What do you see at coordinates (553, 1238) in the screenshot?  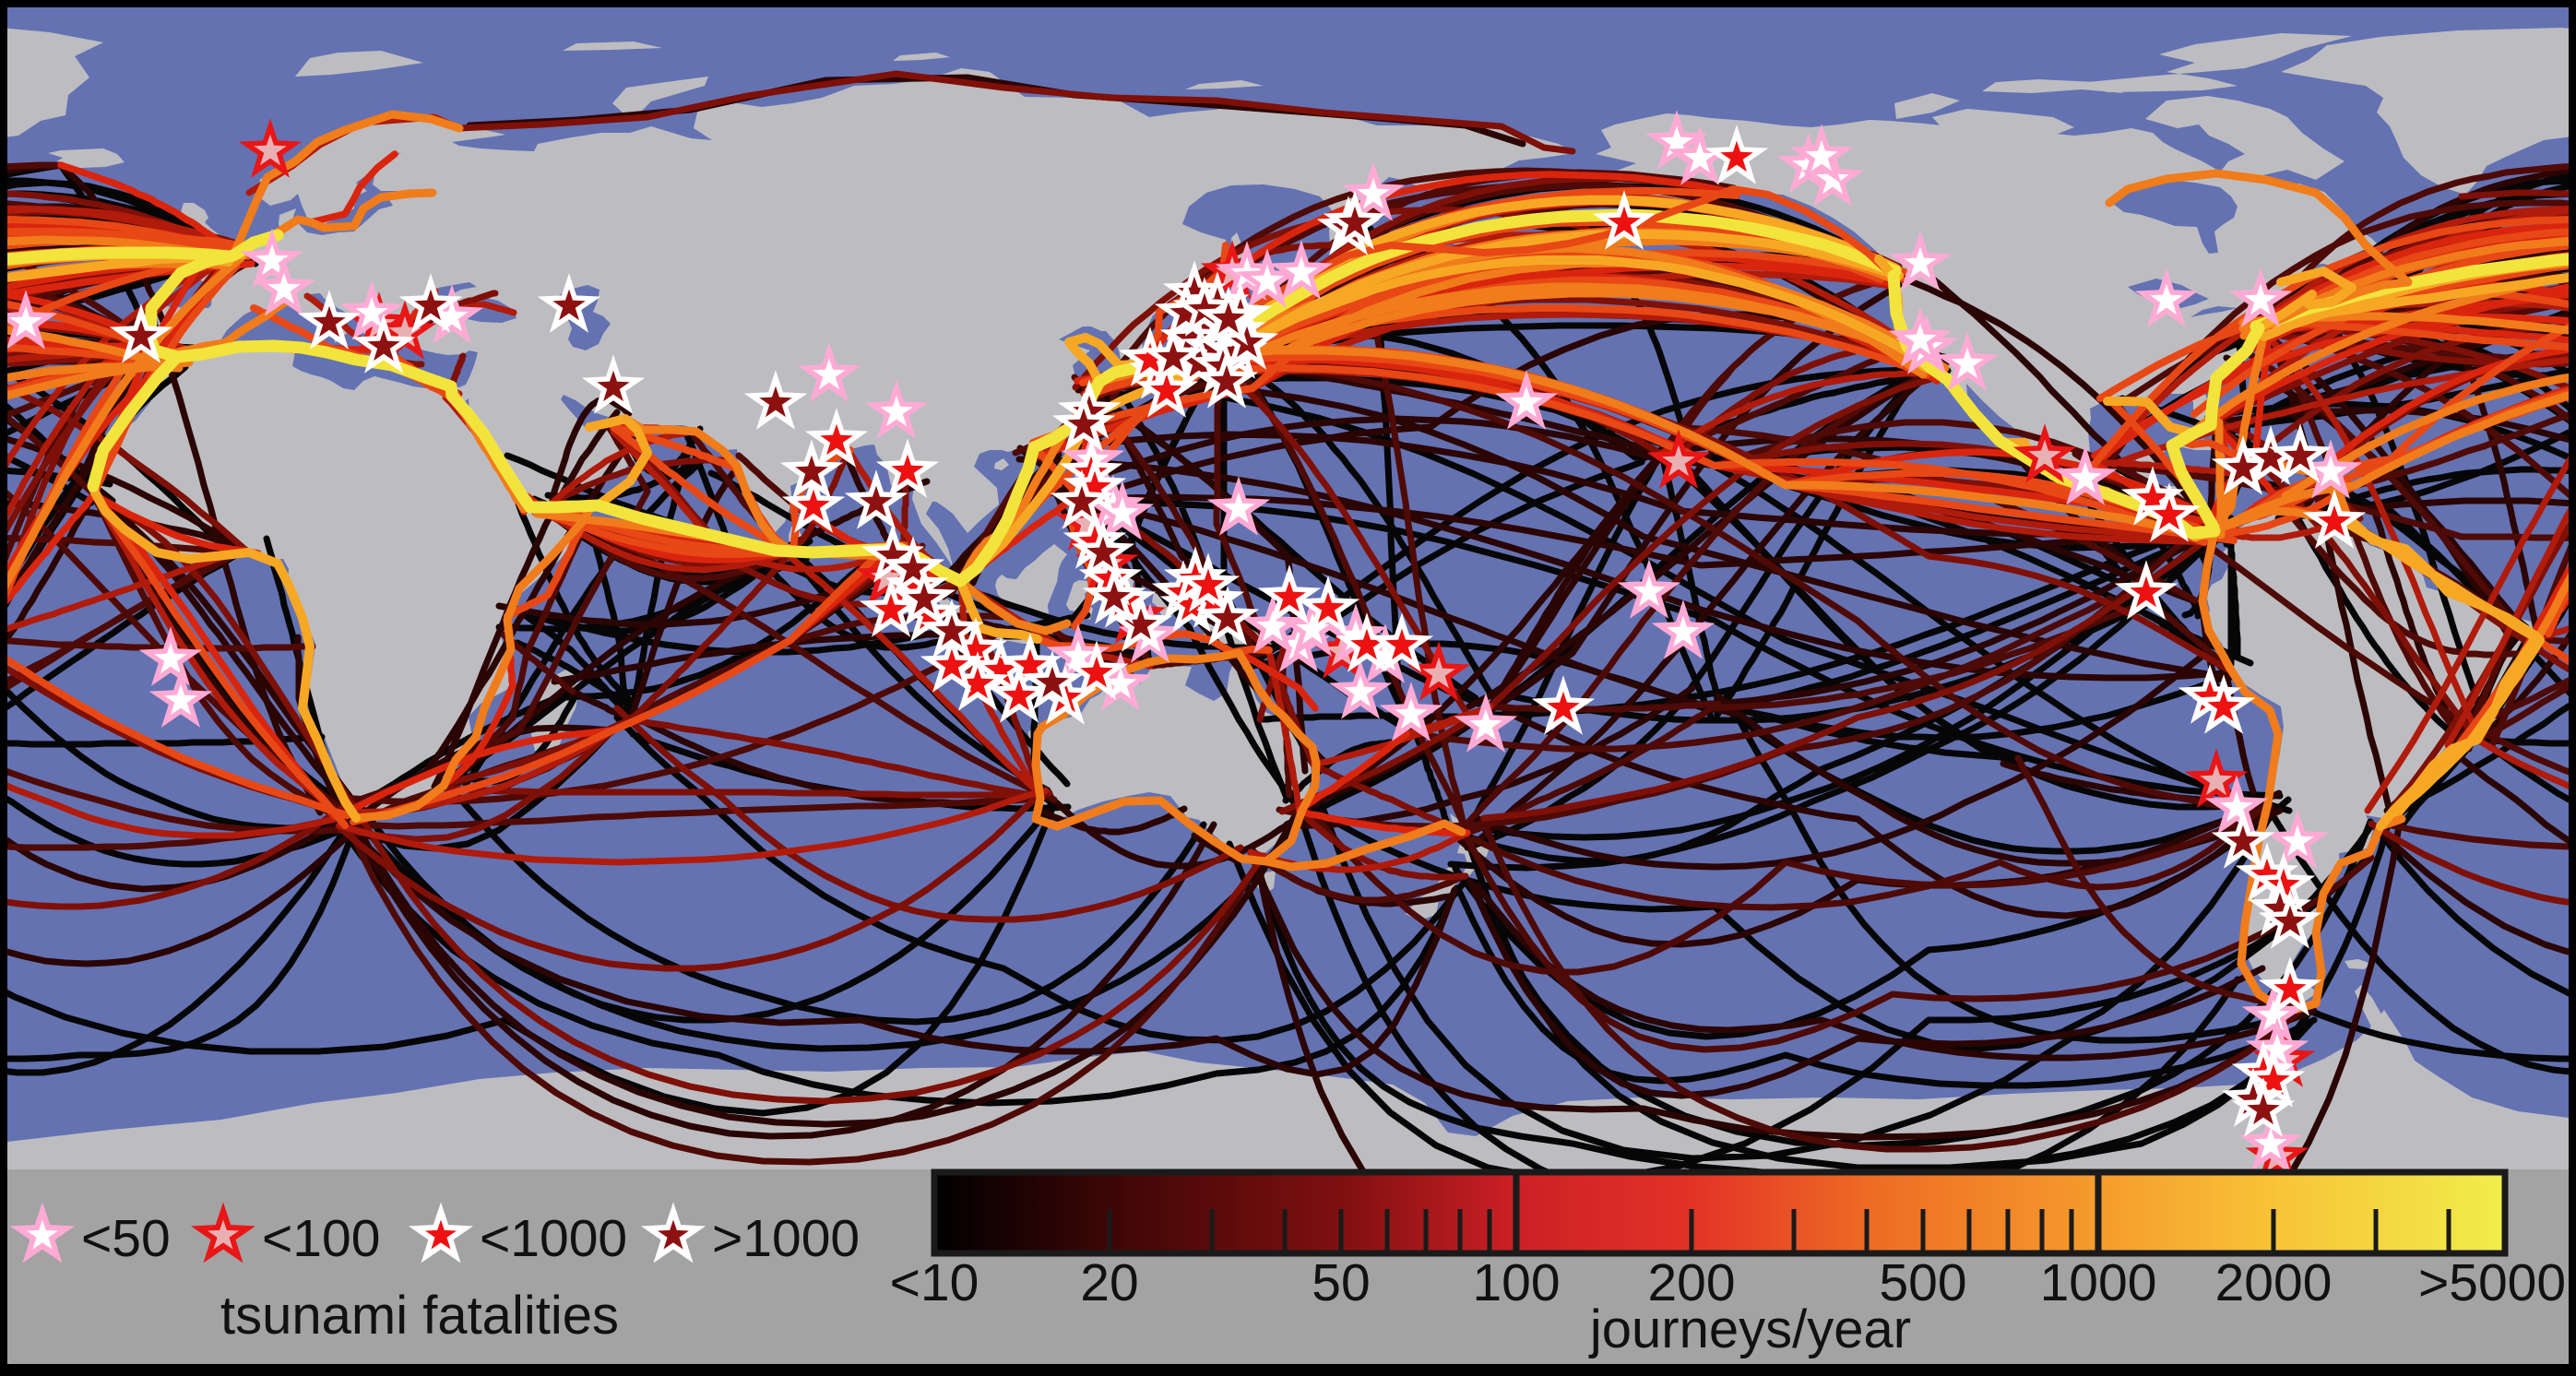 I see `svg-text: <1000` at bounding box center [553, 1238].